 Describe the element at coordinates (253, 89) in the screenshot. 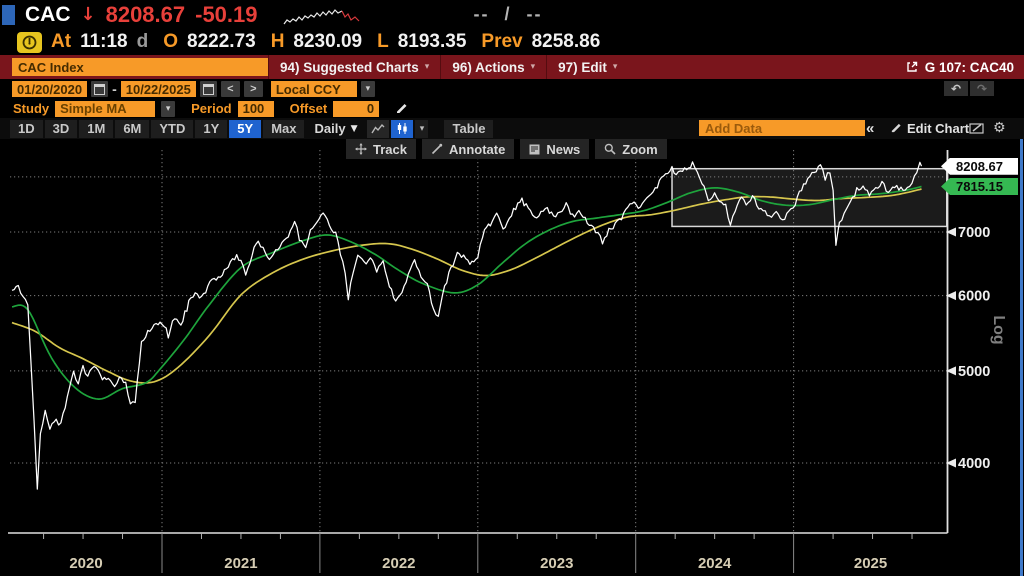

I see `step-forward-button: >` at that location.